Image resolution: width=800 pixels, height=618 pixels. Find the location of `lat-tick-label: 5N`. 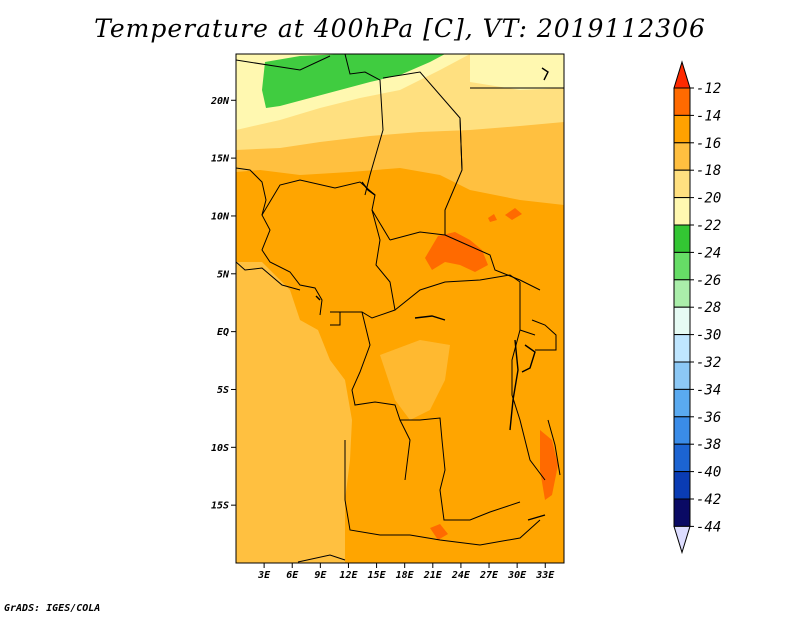

lat-tick-label: 5N is located at coordinates (223, 274).